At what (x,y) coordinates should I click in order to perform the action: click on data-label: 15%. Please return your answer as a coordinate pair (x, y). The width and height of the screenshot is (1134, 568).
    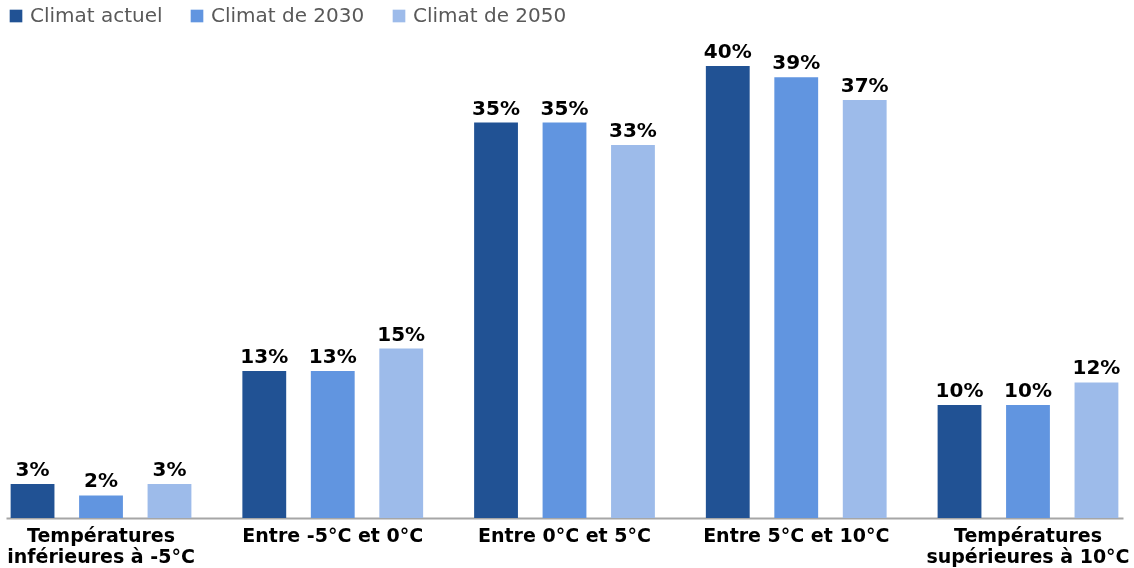
    Looking at the image, I should click on (401, 333).